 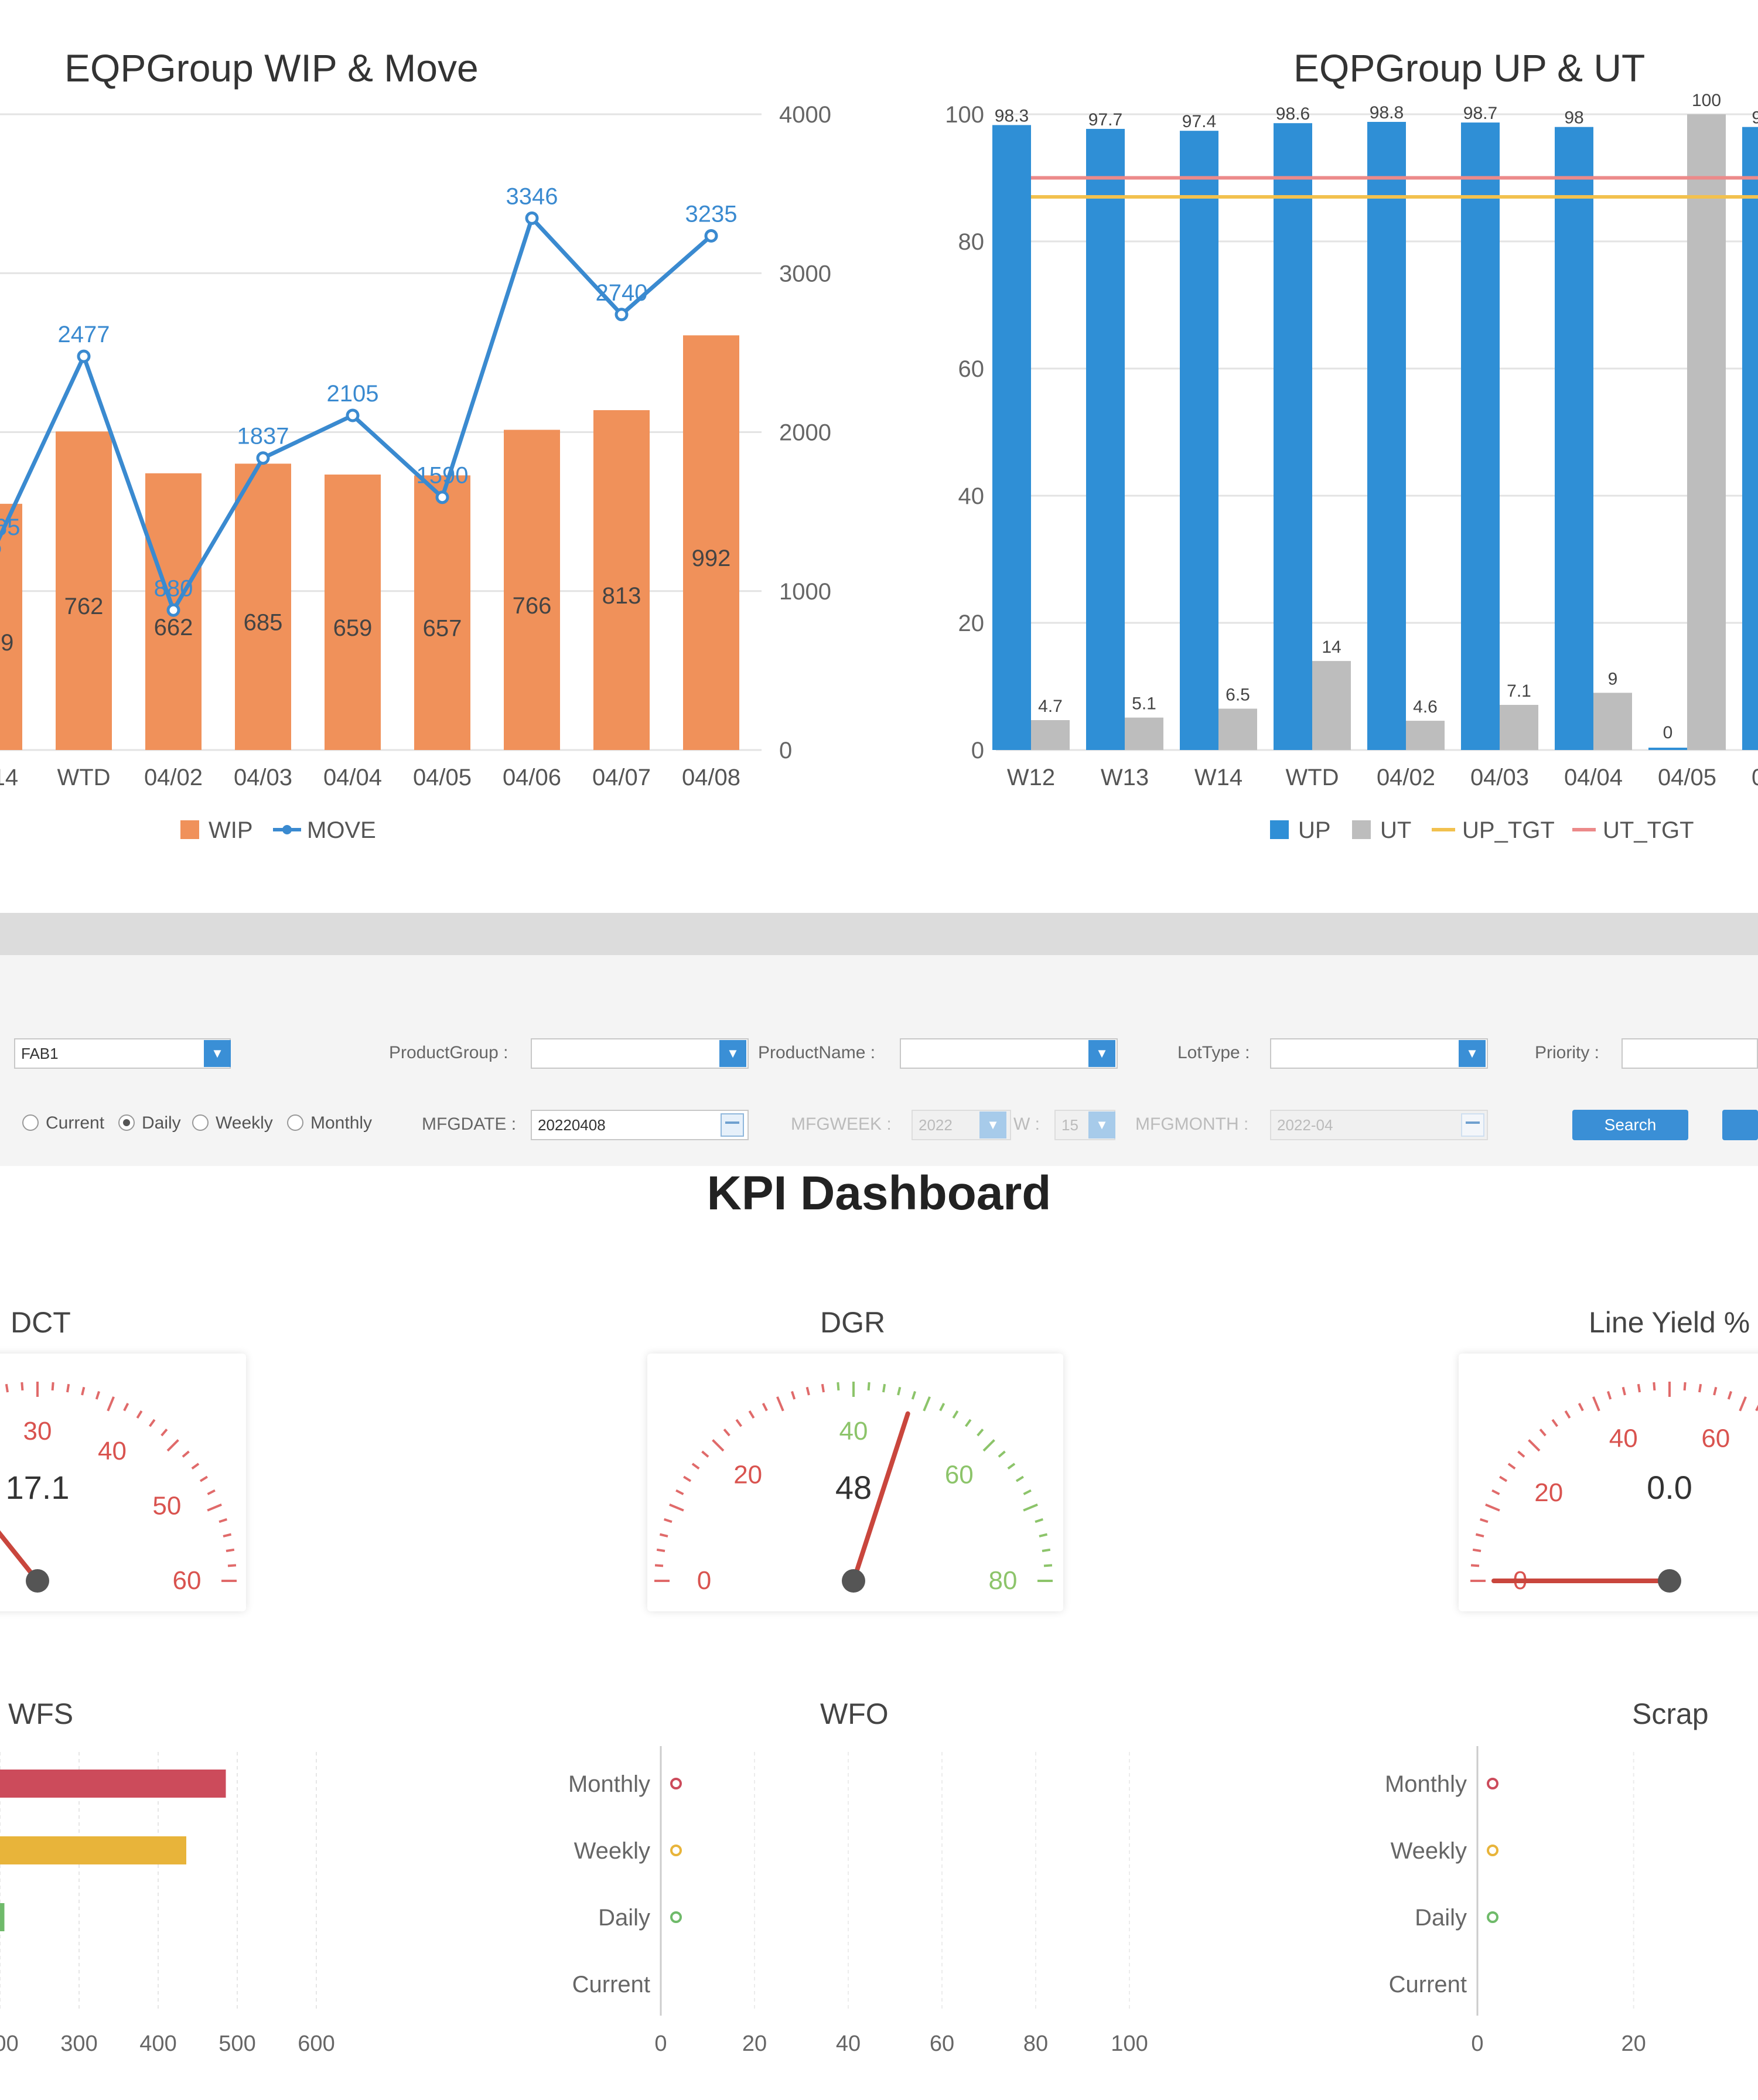 I want to click on gauge-dgr-title: DGR, so click(x=853, y=1322).